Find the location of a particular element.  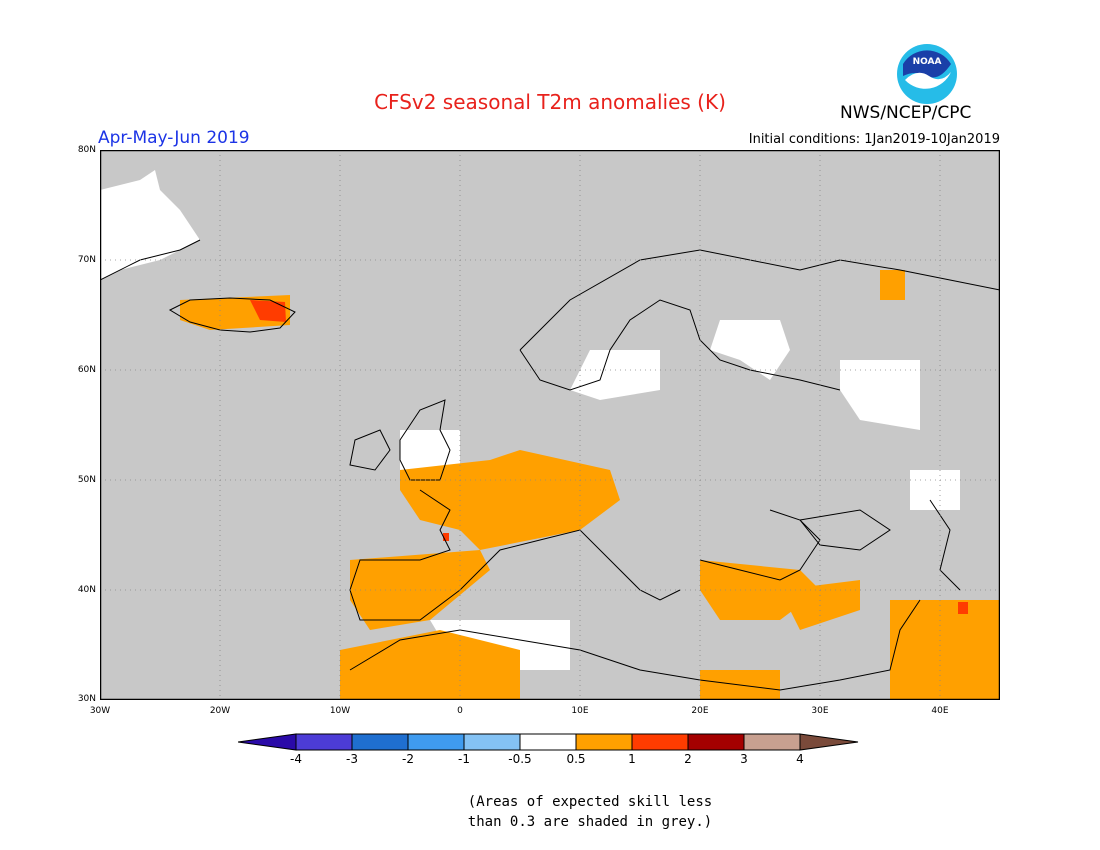

lat-label-80n: 80N is located at coordinates (86, 150).